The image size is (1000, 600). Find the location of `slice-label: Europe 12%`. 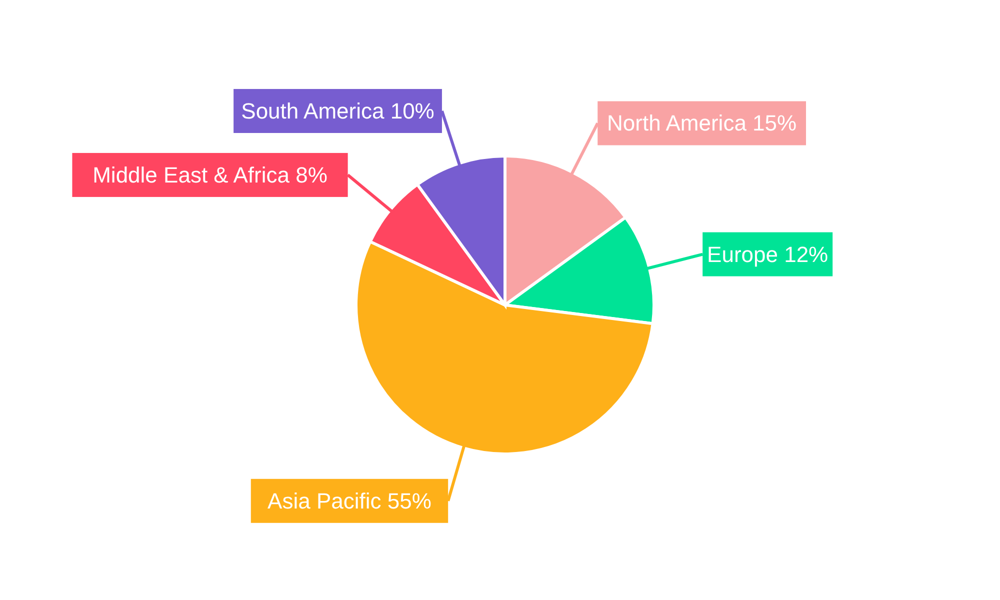

slice-label: Europe 12% is located at coordinates (767, 254).